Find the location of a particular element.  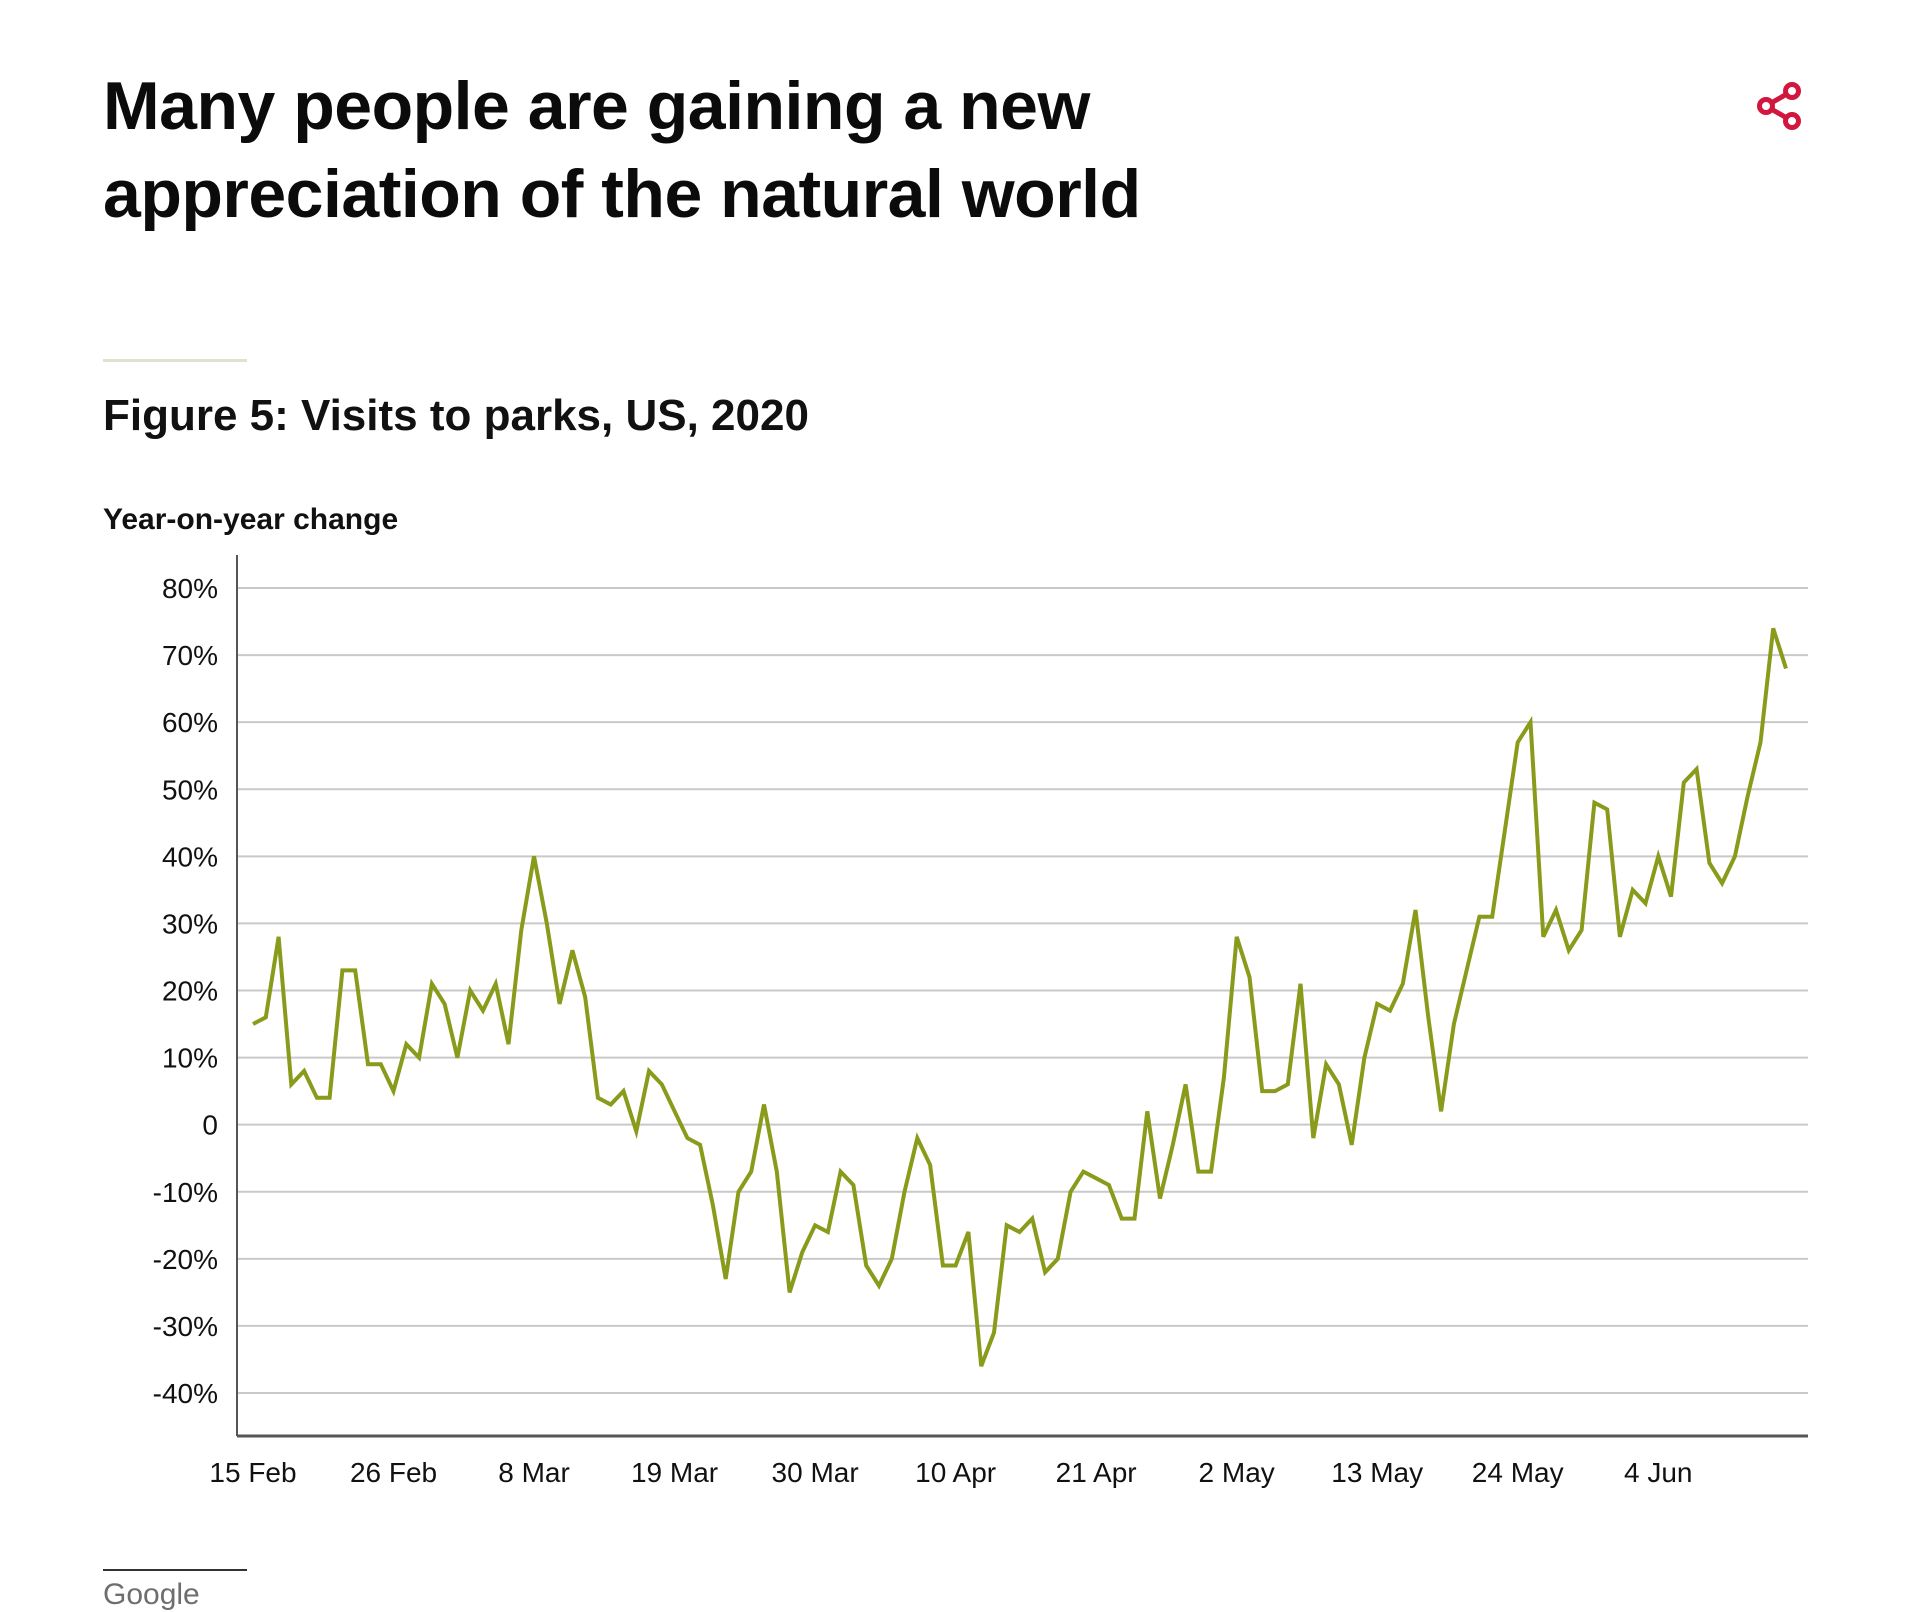

x-tick-label: 24 May is located at coordinates (1518, 1472).